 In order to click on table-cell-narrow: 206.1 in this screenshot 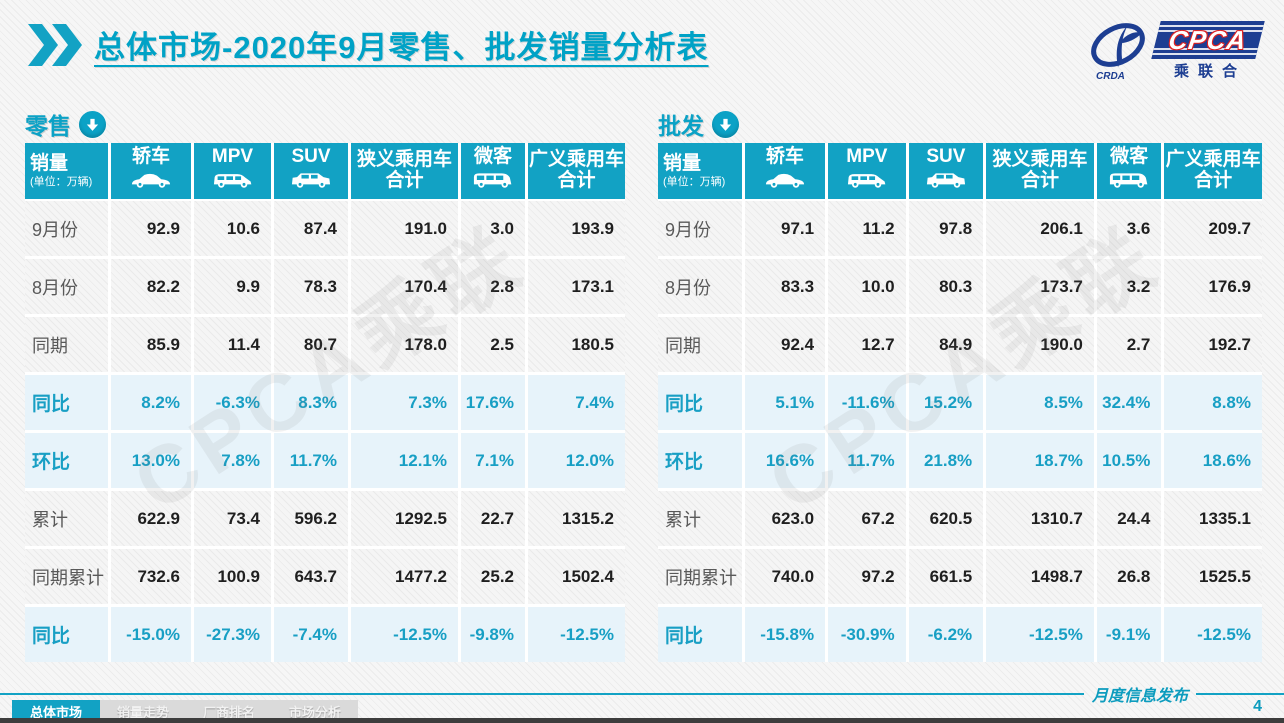, I will do `click(1040, 228)`.